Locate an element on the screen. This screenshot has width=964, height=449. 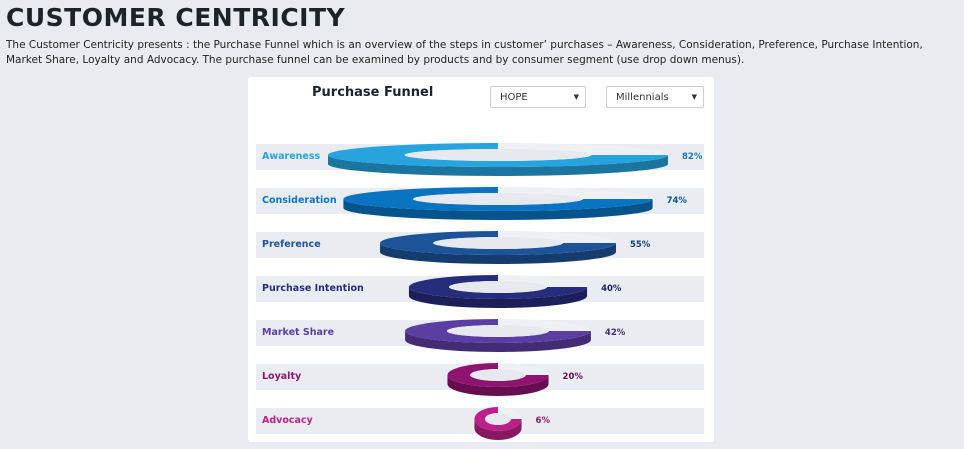
funnel-value-label: 6% is located at coordinates (542, 421).